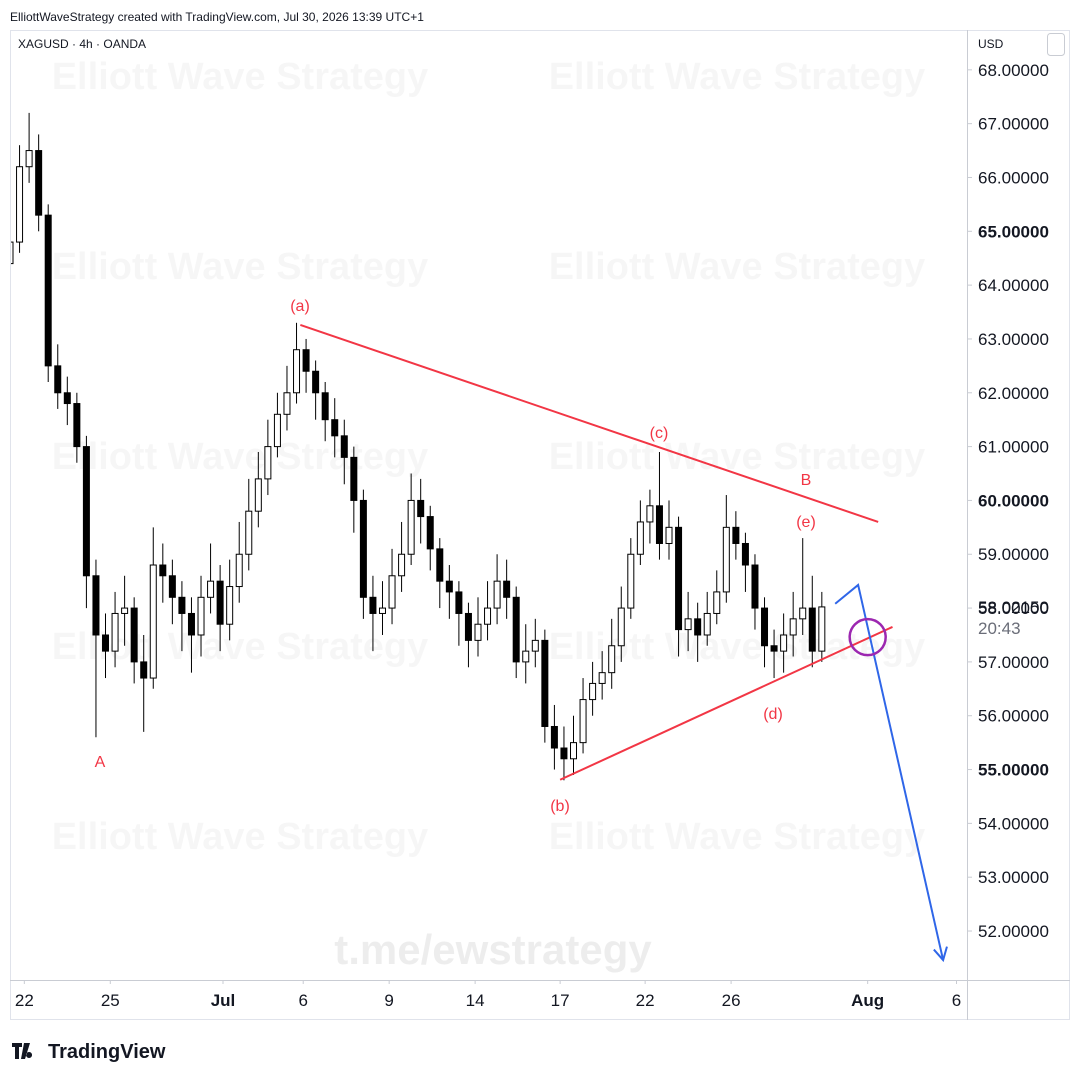 The height and width of the screenshot is (1080, 1080). I want to click on last-price-label: 58.02150, so click(1013, 607).